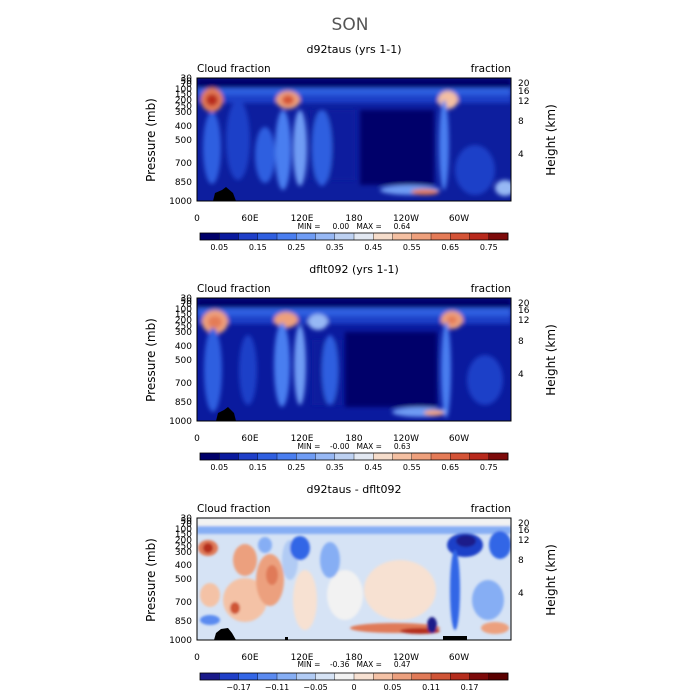  I want to click on panel-title: d92taus - dflt092, so click(354, 489).